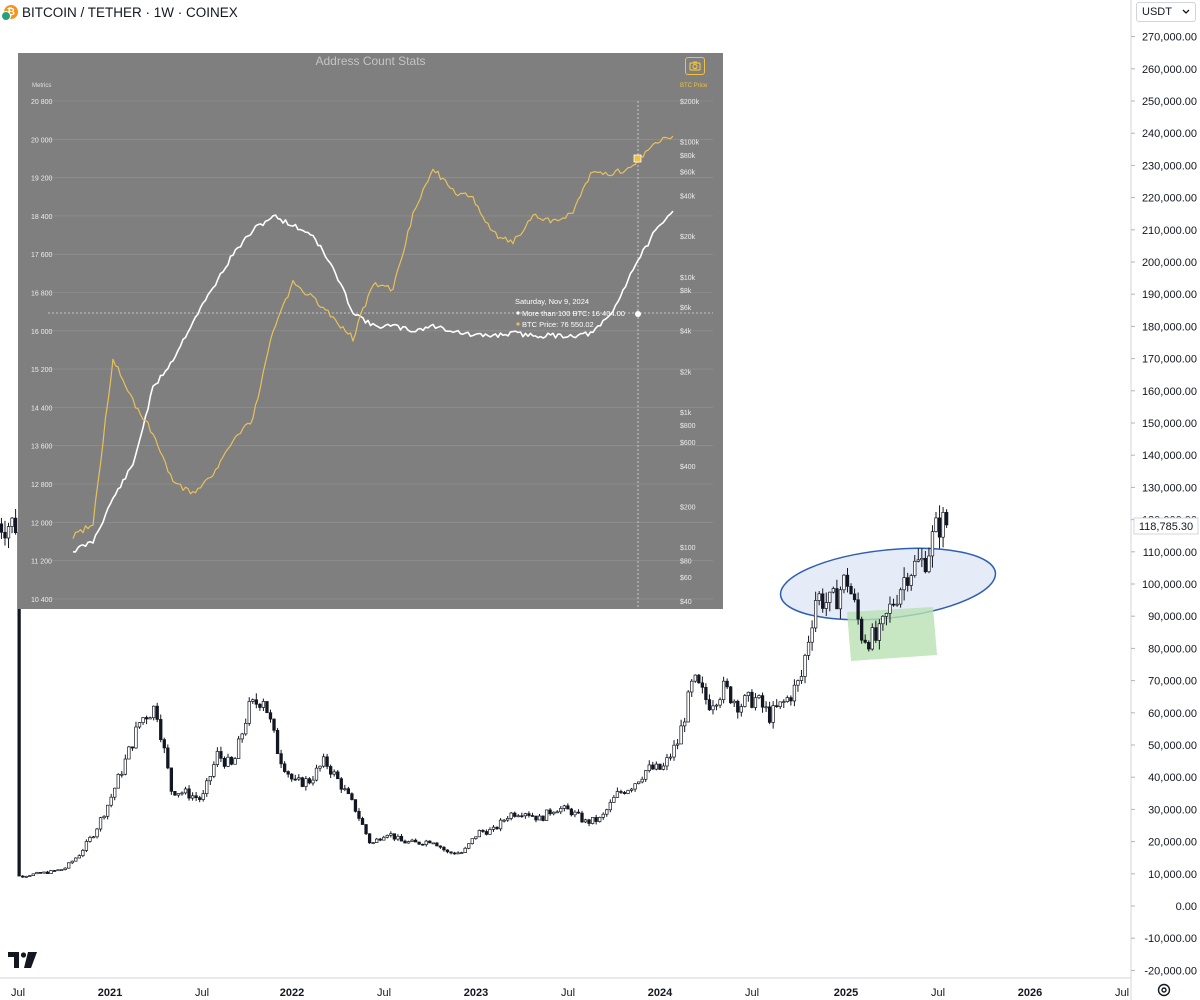 The image size is (1200, 1000). I want to click on price-tick-label: -10,000.00, so click(1170, 939).